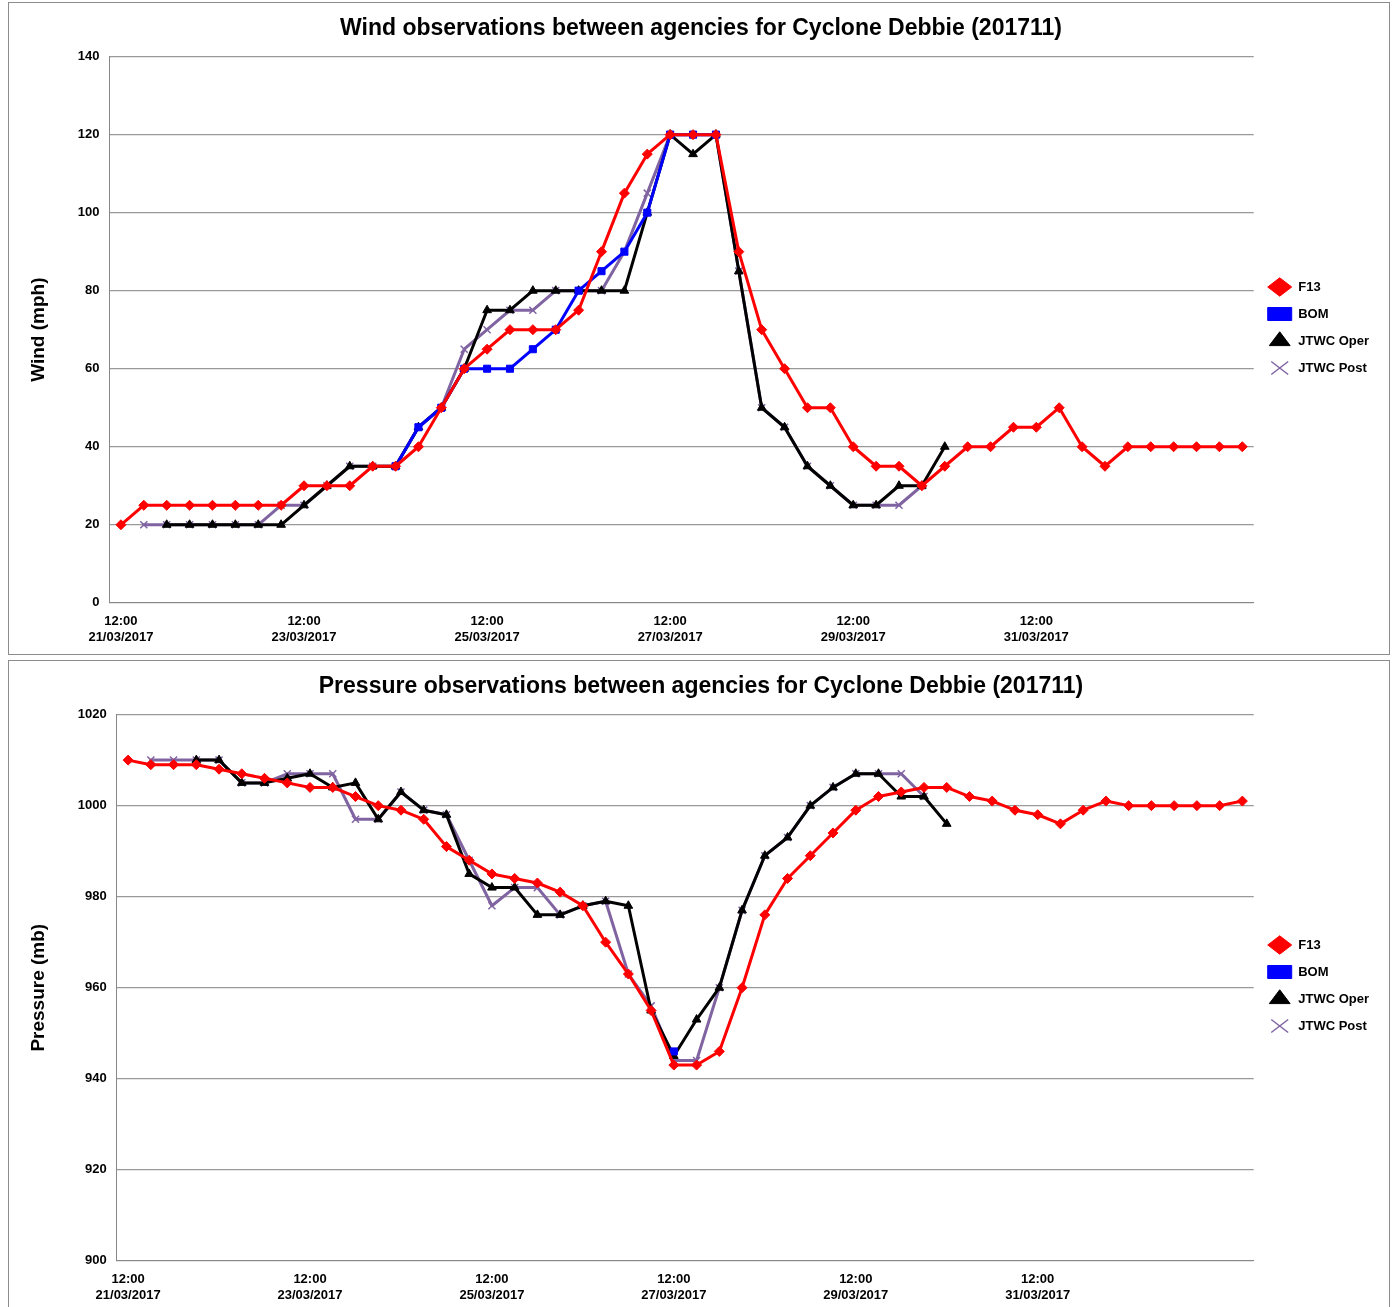 The image size is (1392, 1307). Describe the element at coordinates (92, 714) in the screenshot. I see `y-tick-label: 1020` at that location.